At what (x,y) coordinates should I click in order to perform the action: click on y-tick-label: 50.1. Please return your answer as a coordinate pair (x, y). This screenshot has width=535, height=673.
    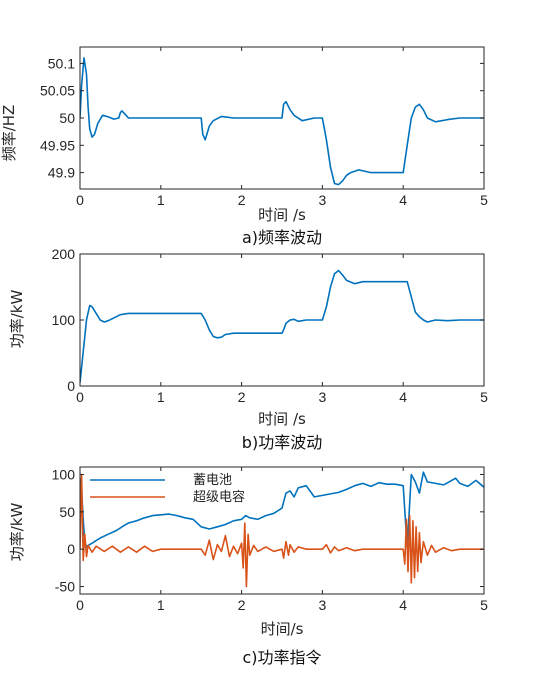
    Looking at the image, I should click on (61, 63).